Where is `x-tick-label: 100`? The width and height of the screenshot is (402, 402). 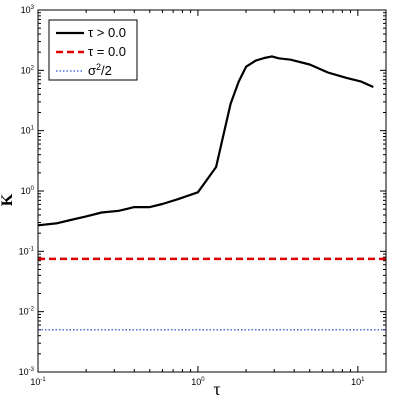
x-tick-label: 100 is located at coordinates (198, 382).